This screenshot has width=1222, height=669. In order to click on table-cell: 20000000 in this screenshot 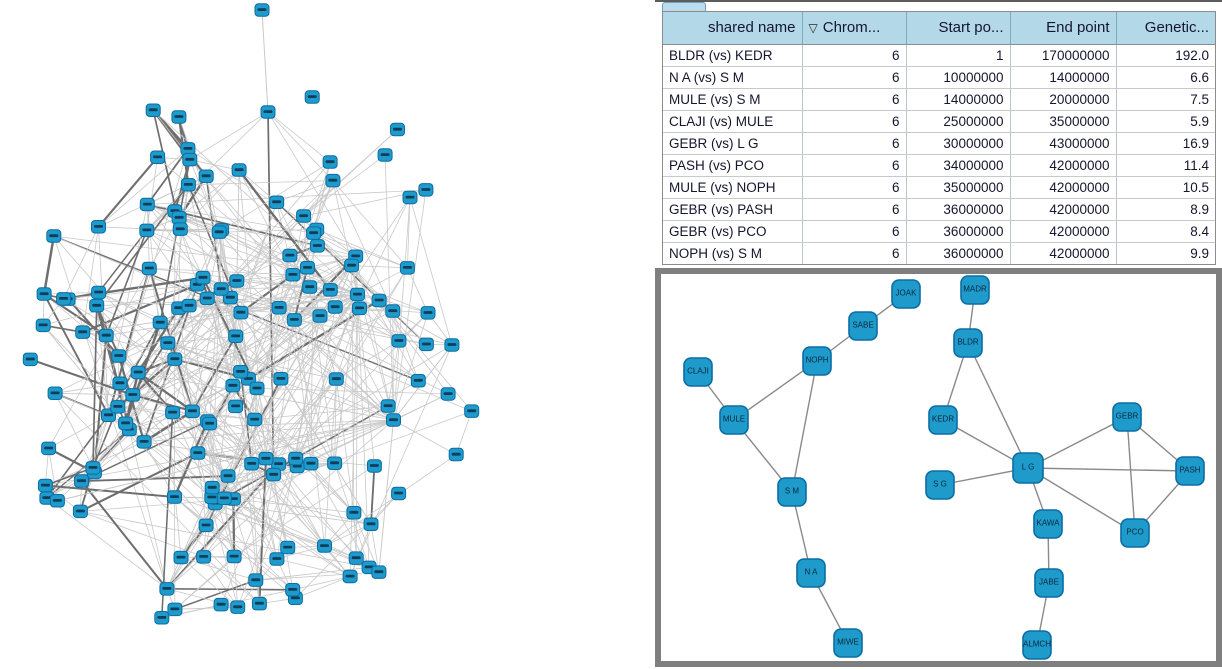, I will do `click(1063, 99)`.